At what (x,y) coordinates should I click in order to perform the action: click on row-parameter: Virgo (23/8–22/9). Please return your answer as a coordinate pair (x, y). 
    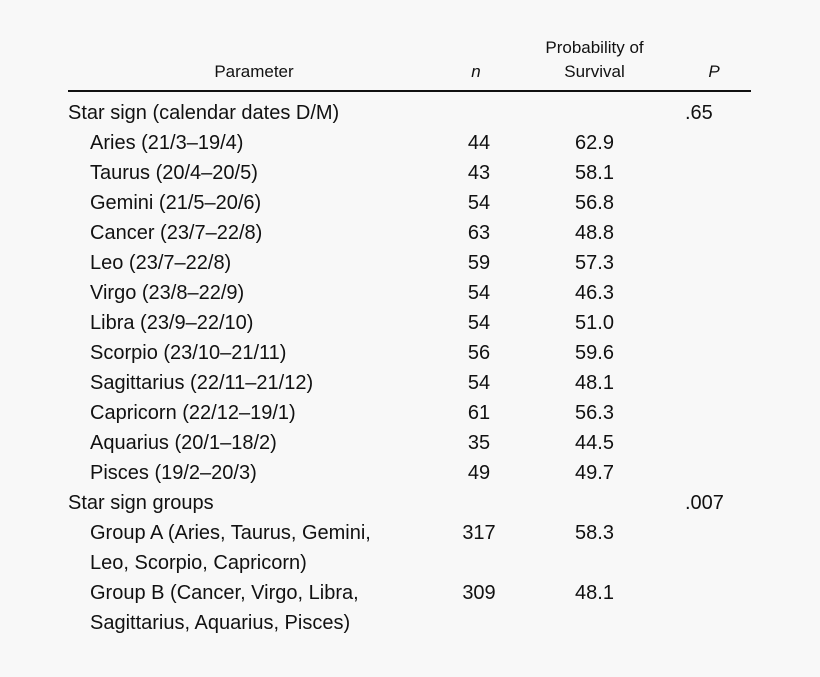
    Looking at the image, I should click on (167, 293).